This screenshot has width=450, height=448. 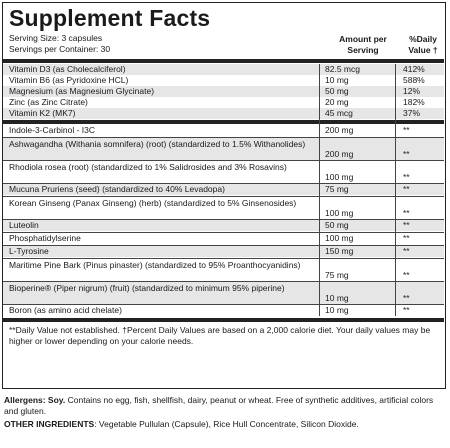 I want to click on nutrient-dv: 412%, so click(x=414, y=69).